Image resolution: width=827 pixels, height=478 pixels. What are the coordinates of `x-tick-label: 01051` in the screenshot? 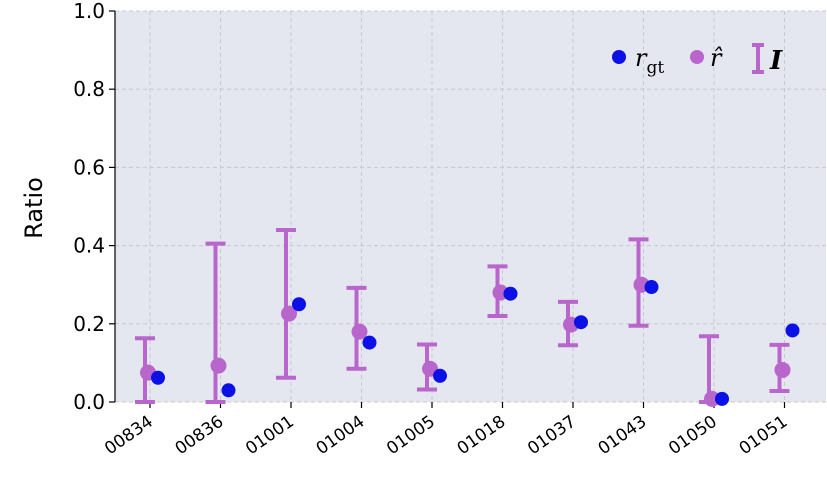 It's located at (764, 435).